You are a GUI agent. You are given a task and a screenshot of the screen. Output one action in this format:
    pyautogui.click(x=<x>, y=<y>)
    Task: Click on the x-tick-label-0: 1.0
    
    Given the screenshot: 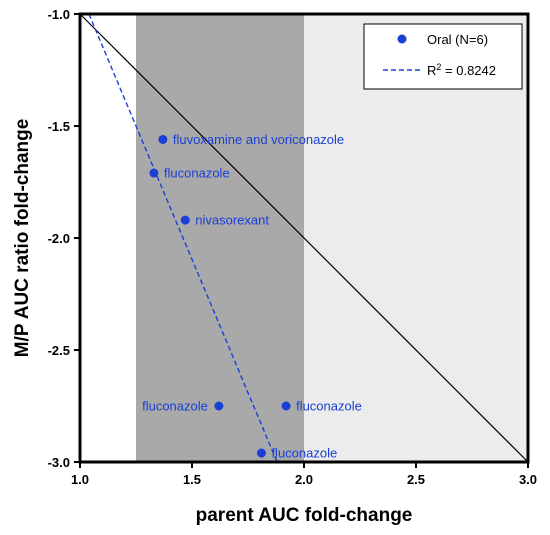 What is the action you would take?
    pyautogui.click(x=80, y=479)
    